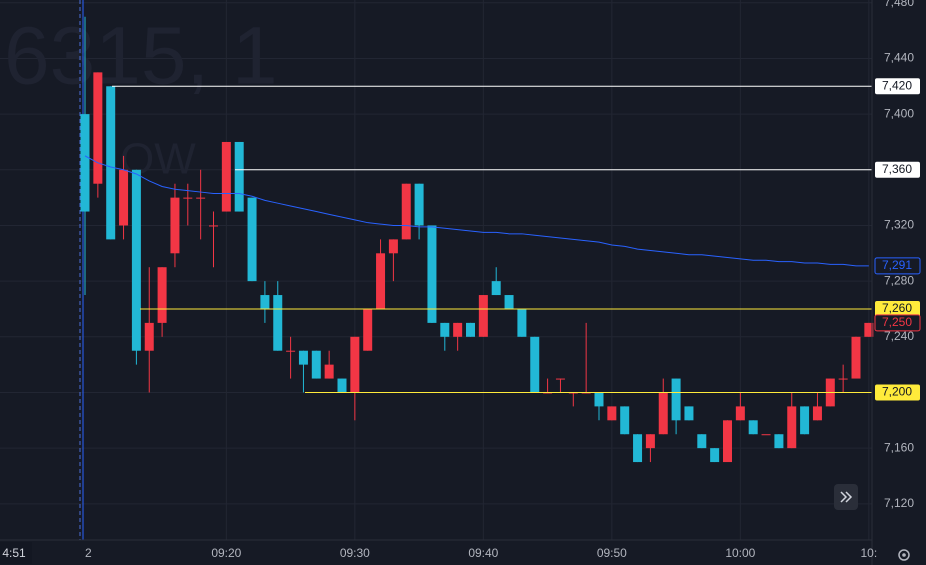  I want to click on ma-label-box, so click(897, 266).